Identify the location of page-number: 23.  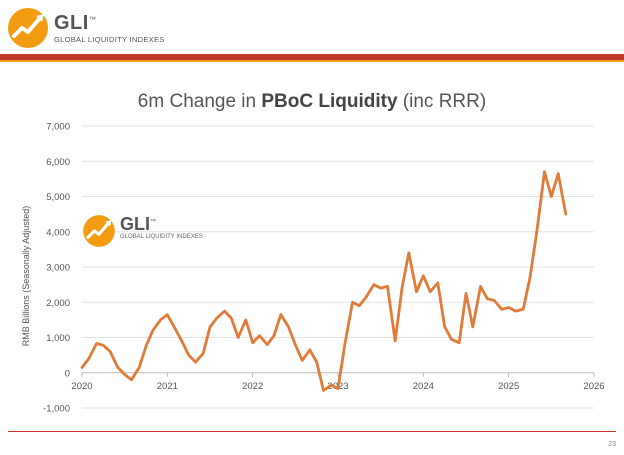
(612, 444).